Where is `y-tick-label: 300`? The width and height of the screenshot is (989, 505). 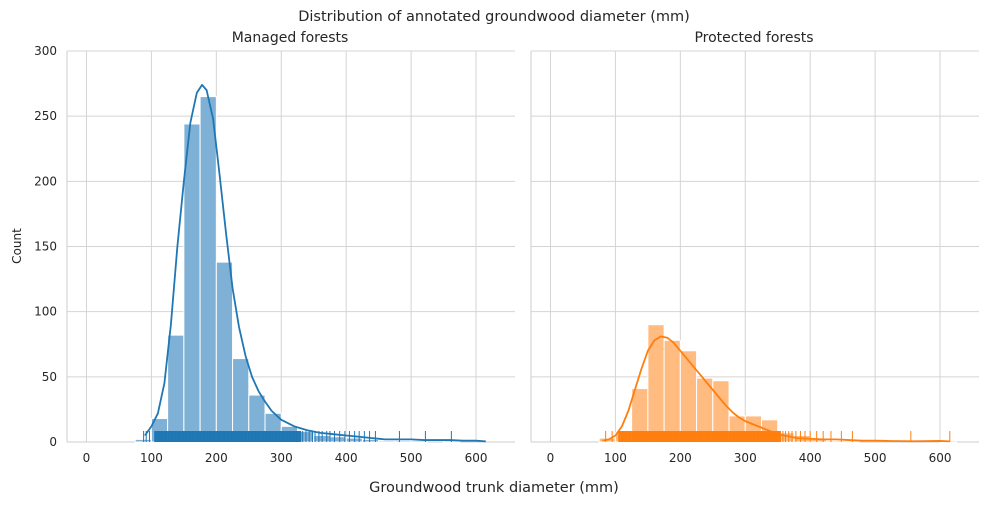 y-tick-label: 300 is located at coordinates (45, 51).